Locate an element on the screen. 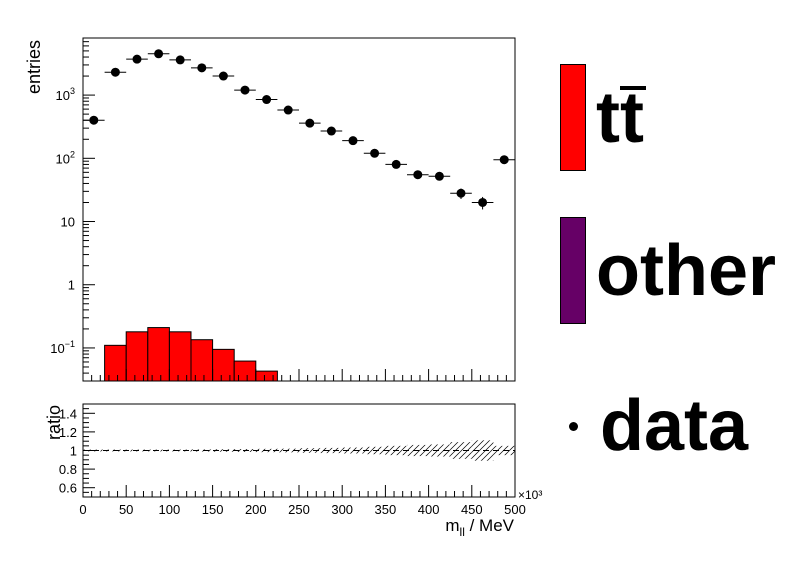 The height and width of the screenshot is (572, 796). main-y-tick-label-exponent: −1 is located at coordinates (70, 344).